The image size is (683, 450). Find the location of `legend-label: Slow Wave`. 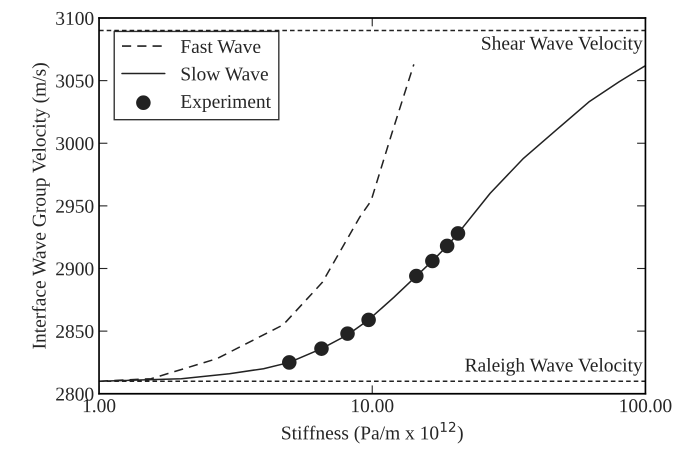

legend-label: Slow Wave is located at coordinates (225, 73).